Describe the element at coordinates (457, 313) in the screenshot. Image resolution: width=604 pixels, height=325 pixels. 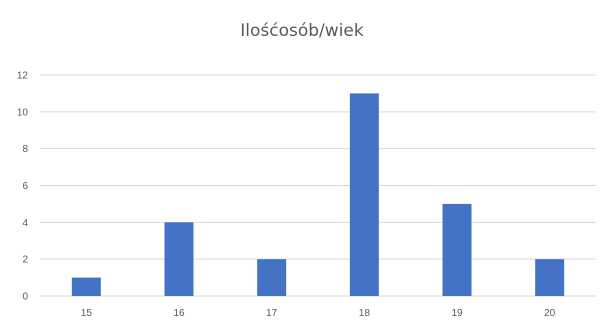
I see `x-tick-label: 19` at that location.